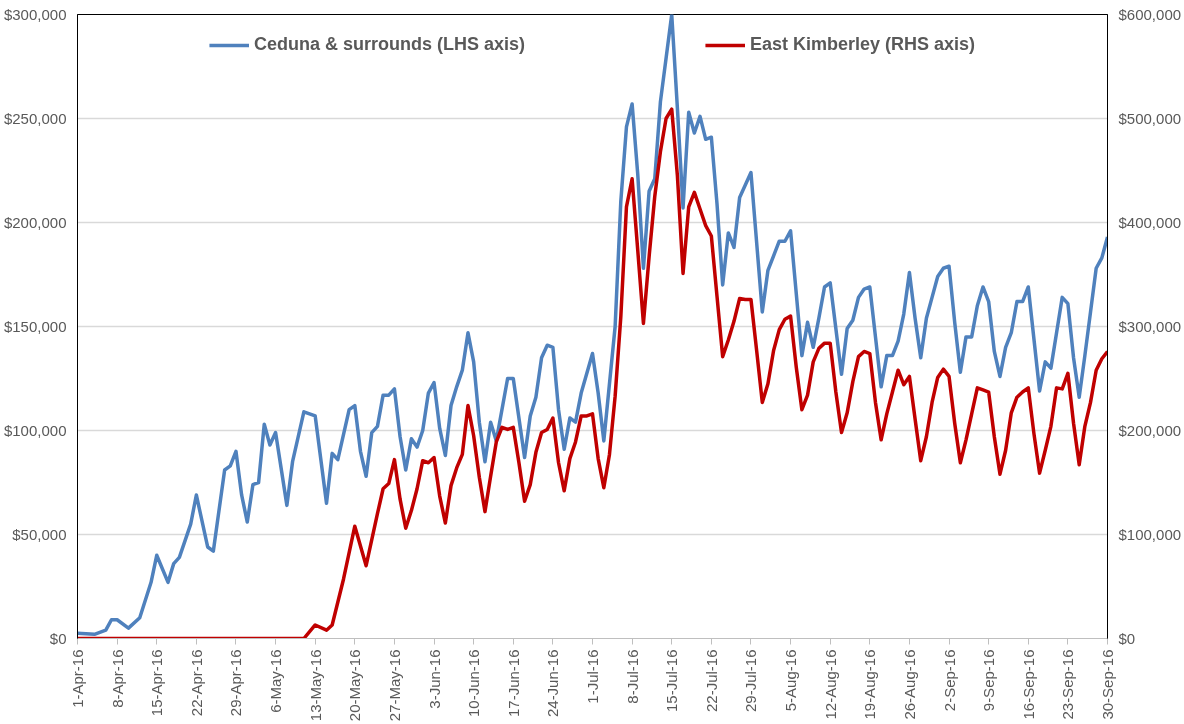  Describe the element at coordinates (672, 681) in the screenshot. I see `x-tick-label: 15-Jul-16` at that location.